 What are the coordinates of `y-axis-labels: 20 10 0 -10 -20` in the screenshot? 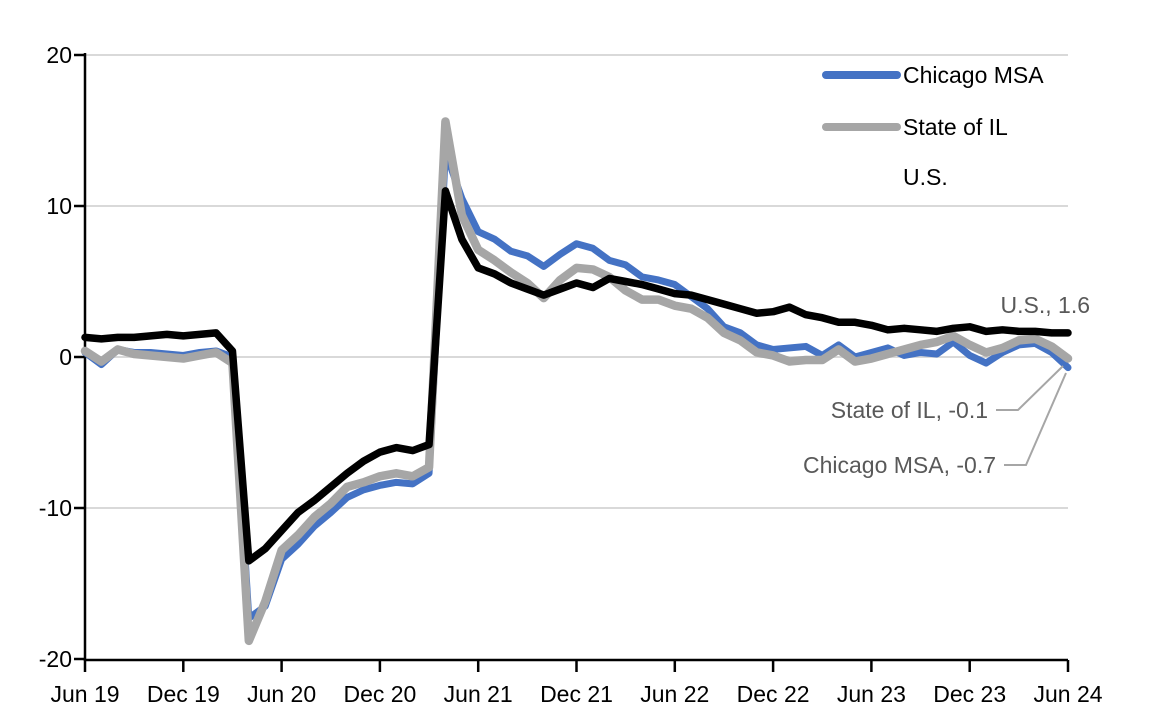 It's located at (55, 357).